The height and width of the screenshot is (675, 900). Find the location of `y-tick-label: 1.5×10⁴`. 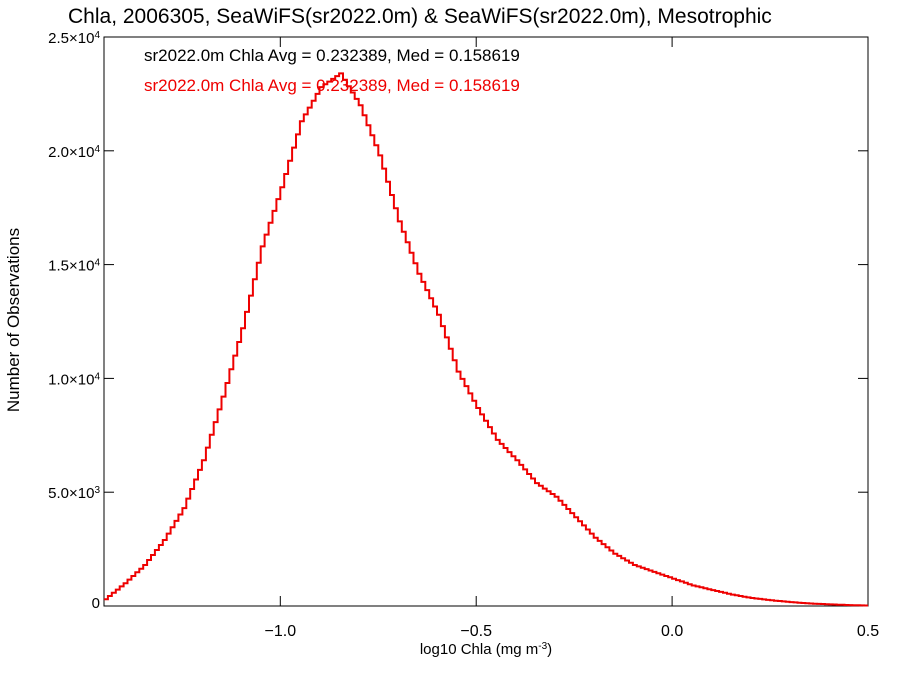

y-tick-label: 1.5×10⁴ is located at coordinates (74, 266).